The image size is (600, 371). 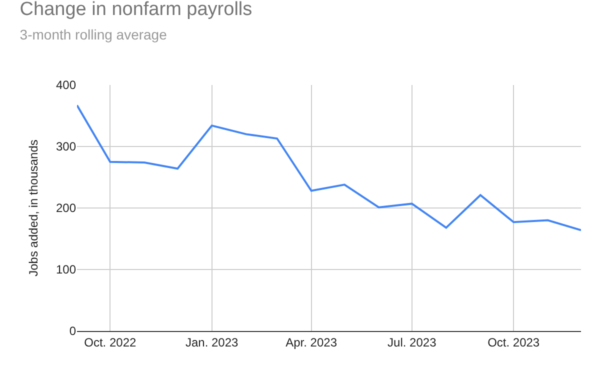 What do you see at coordinates (110, 342) in the screenshot?
I see `x-tick-label: Oct. 2022` at bounding box center [110, 342].